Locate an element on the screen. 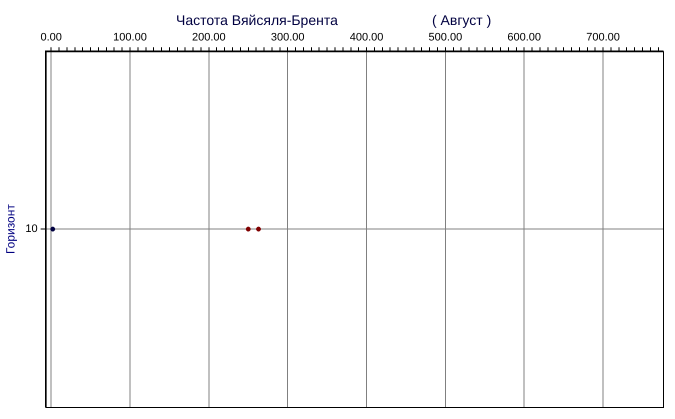  x-tick-label: 700.00 is located at coordinates (603, 38).